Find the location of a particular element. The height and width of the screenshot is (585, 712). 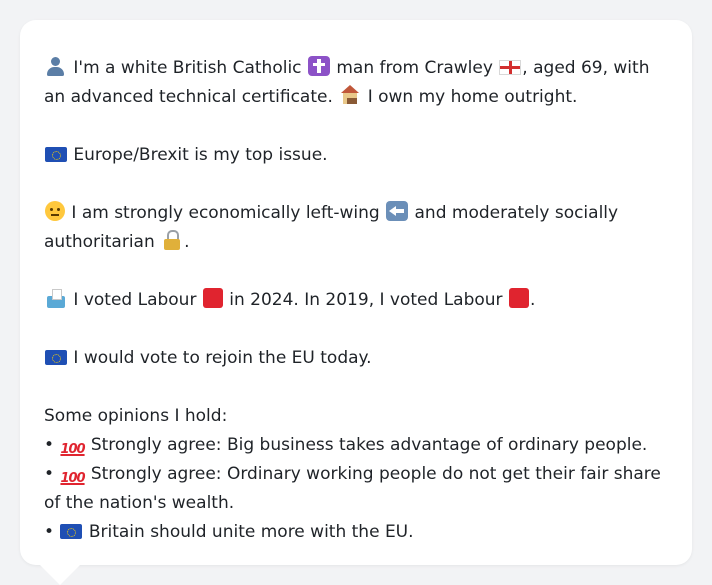

england-flag-icon is located at coordinates (510, 67).